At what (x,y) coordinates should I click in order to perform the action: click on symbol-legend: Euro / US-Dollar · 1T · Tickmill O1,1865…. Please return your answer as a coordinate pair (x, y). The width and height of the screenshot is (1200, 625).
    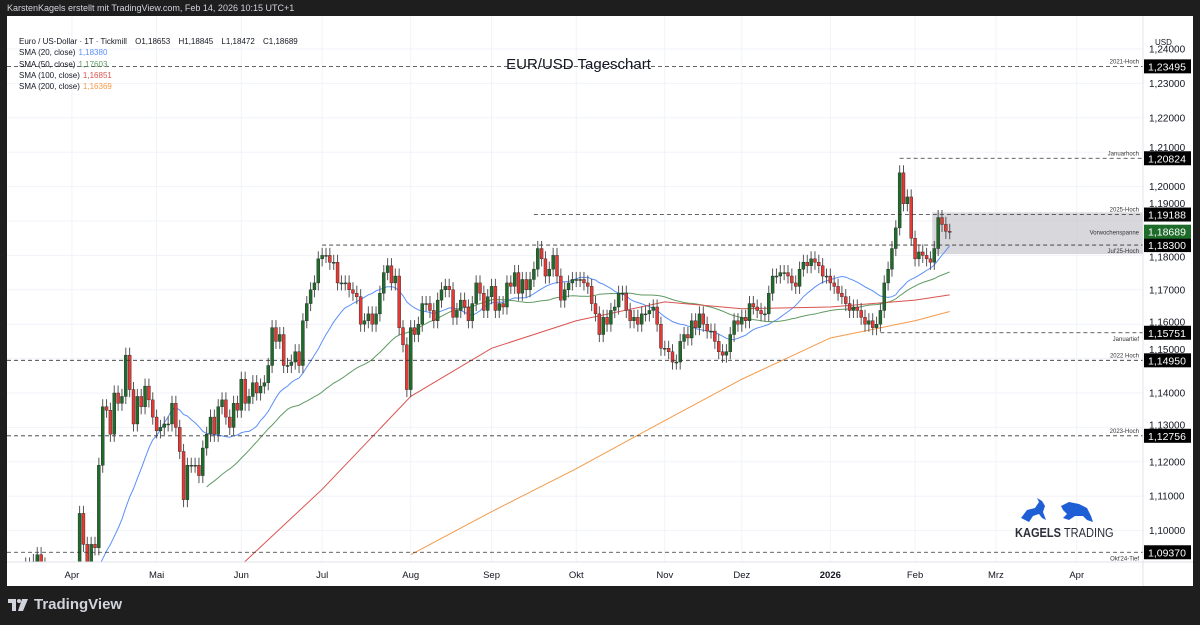
    Looking at the image, I should click on (158, 41).